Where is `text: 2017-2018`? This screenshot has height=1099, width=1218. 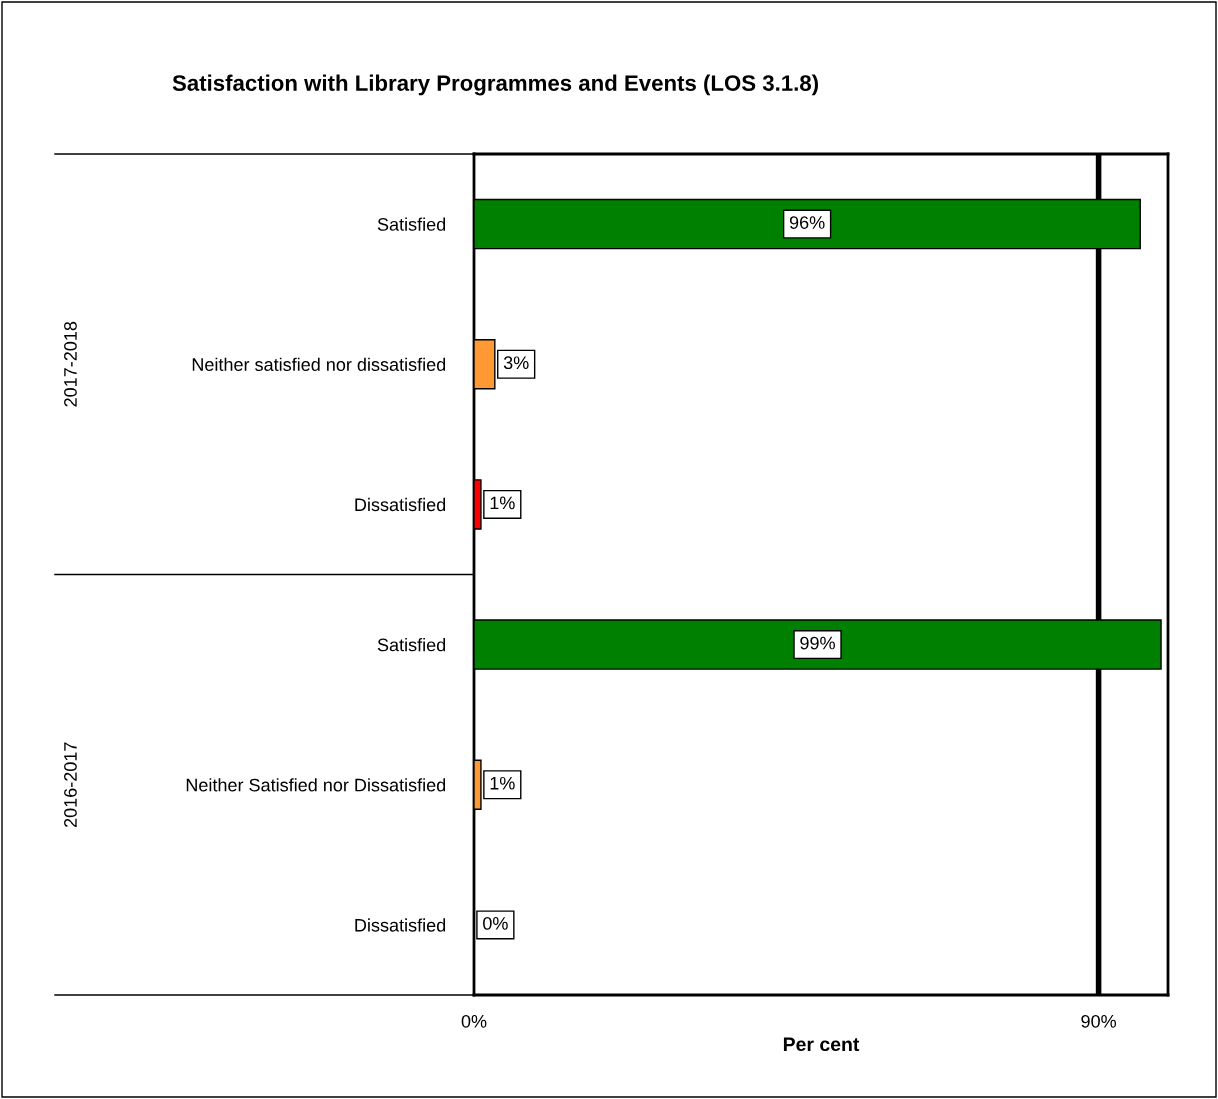
text: 2017-2018 is located at coordinates (70, 364).